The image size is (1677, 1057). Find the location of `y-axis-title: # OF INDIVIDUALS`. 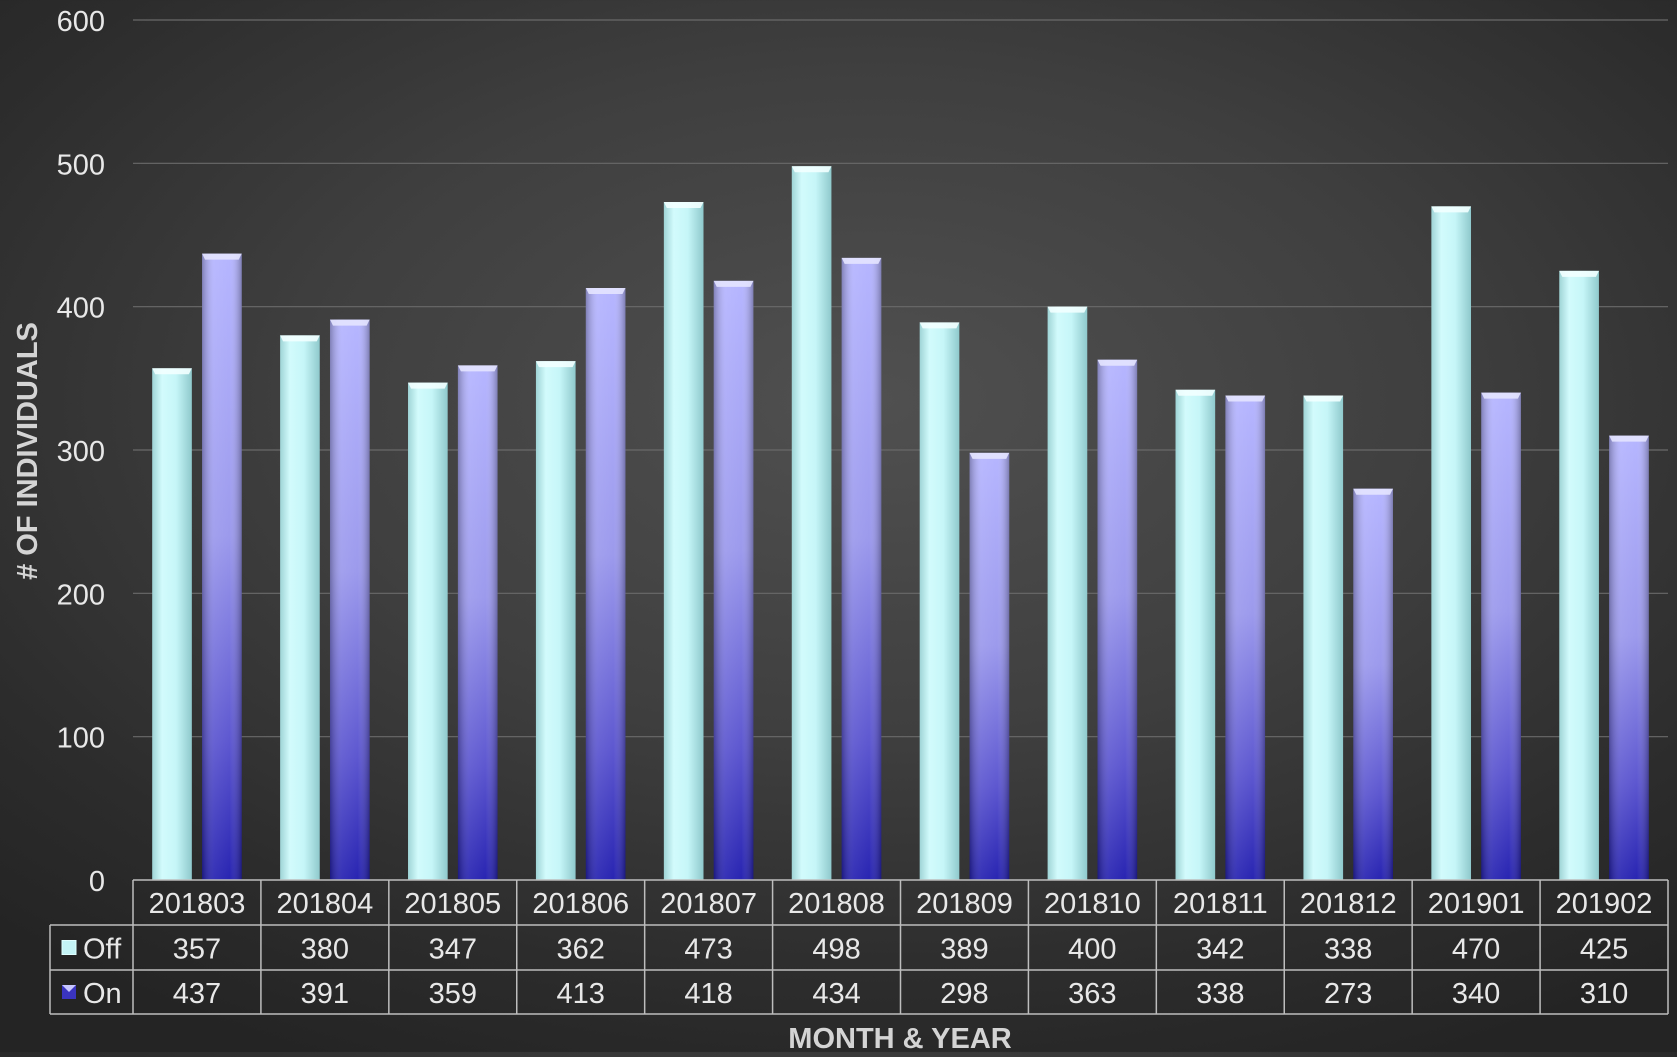

y-axis-title: # OF INDIVIDUALS is located at coordinates (28, 451).